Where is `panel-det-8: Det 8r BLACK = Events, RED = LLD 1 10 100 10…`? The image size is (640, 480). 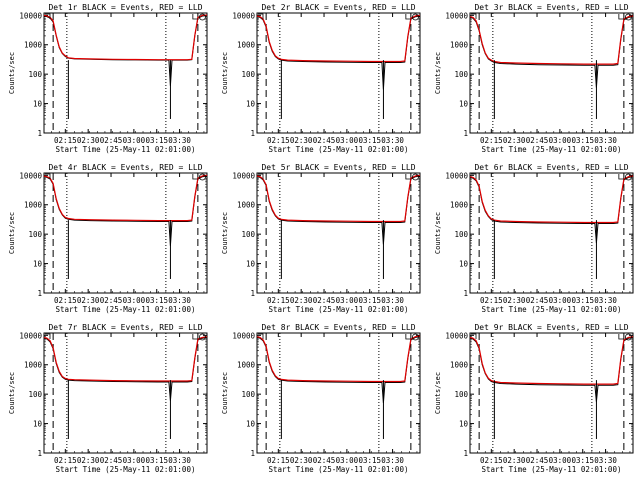 panel-det-8: Det 8r BLACK = Events, RED = LLD 1 10 100 10… is located at coordinates (321, 398).